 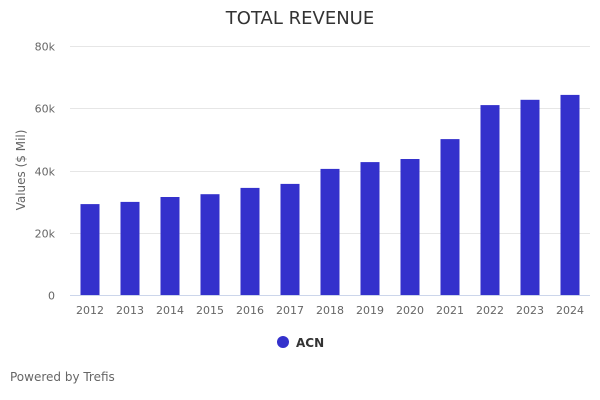 What do you see at coordinates (450, 310) in the screenshot?
I see `x-tick-label: 2021` at bounding box center [450, 310].